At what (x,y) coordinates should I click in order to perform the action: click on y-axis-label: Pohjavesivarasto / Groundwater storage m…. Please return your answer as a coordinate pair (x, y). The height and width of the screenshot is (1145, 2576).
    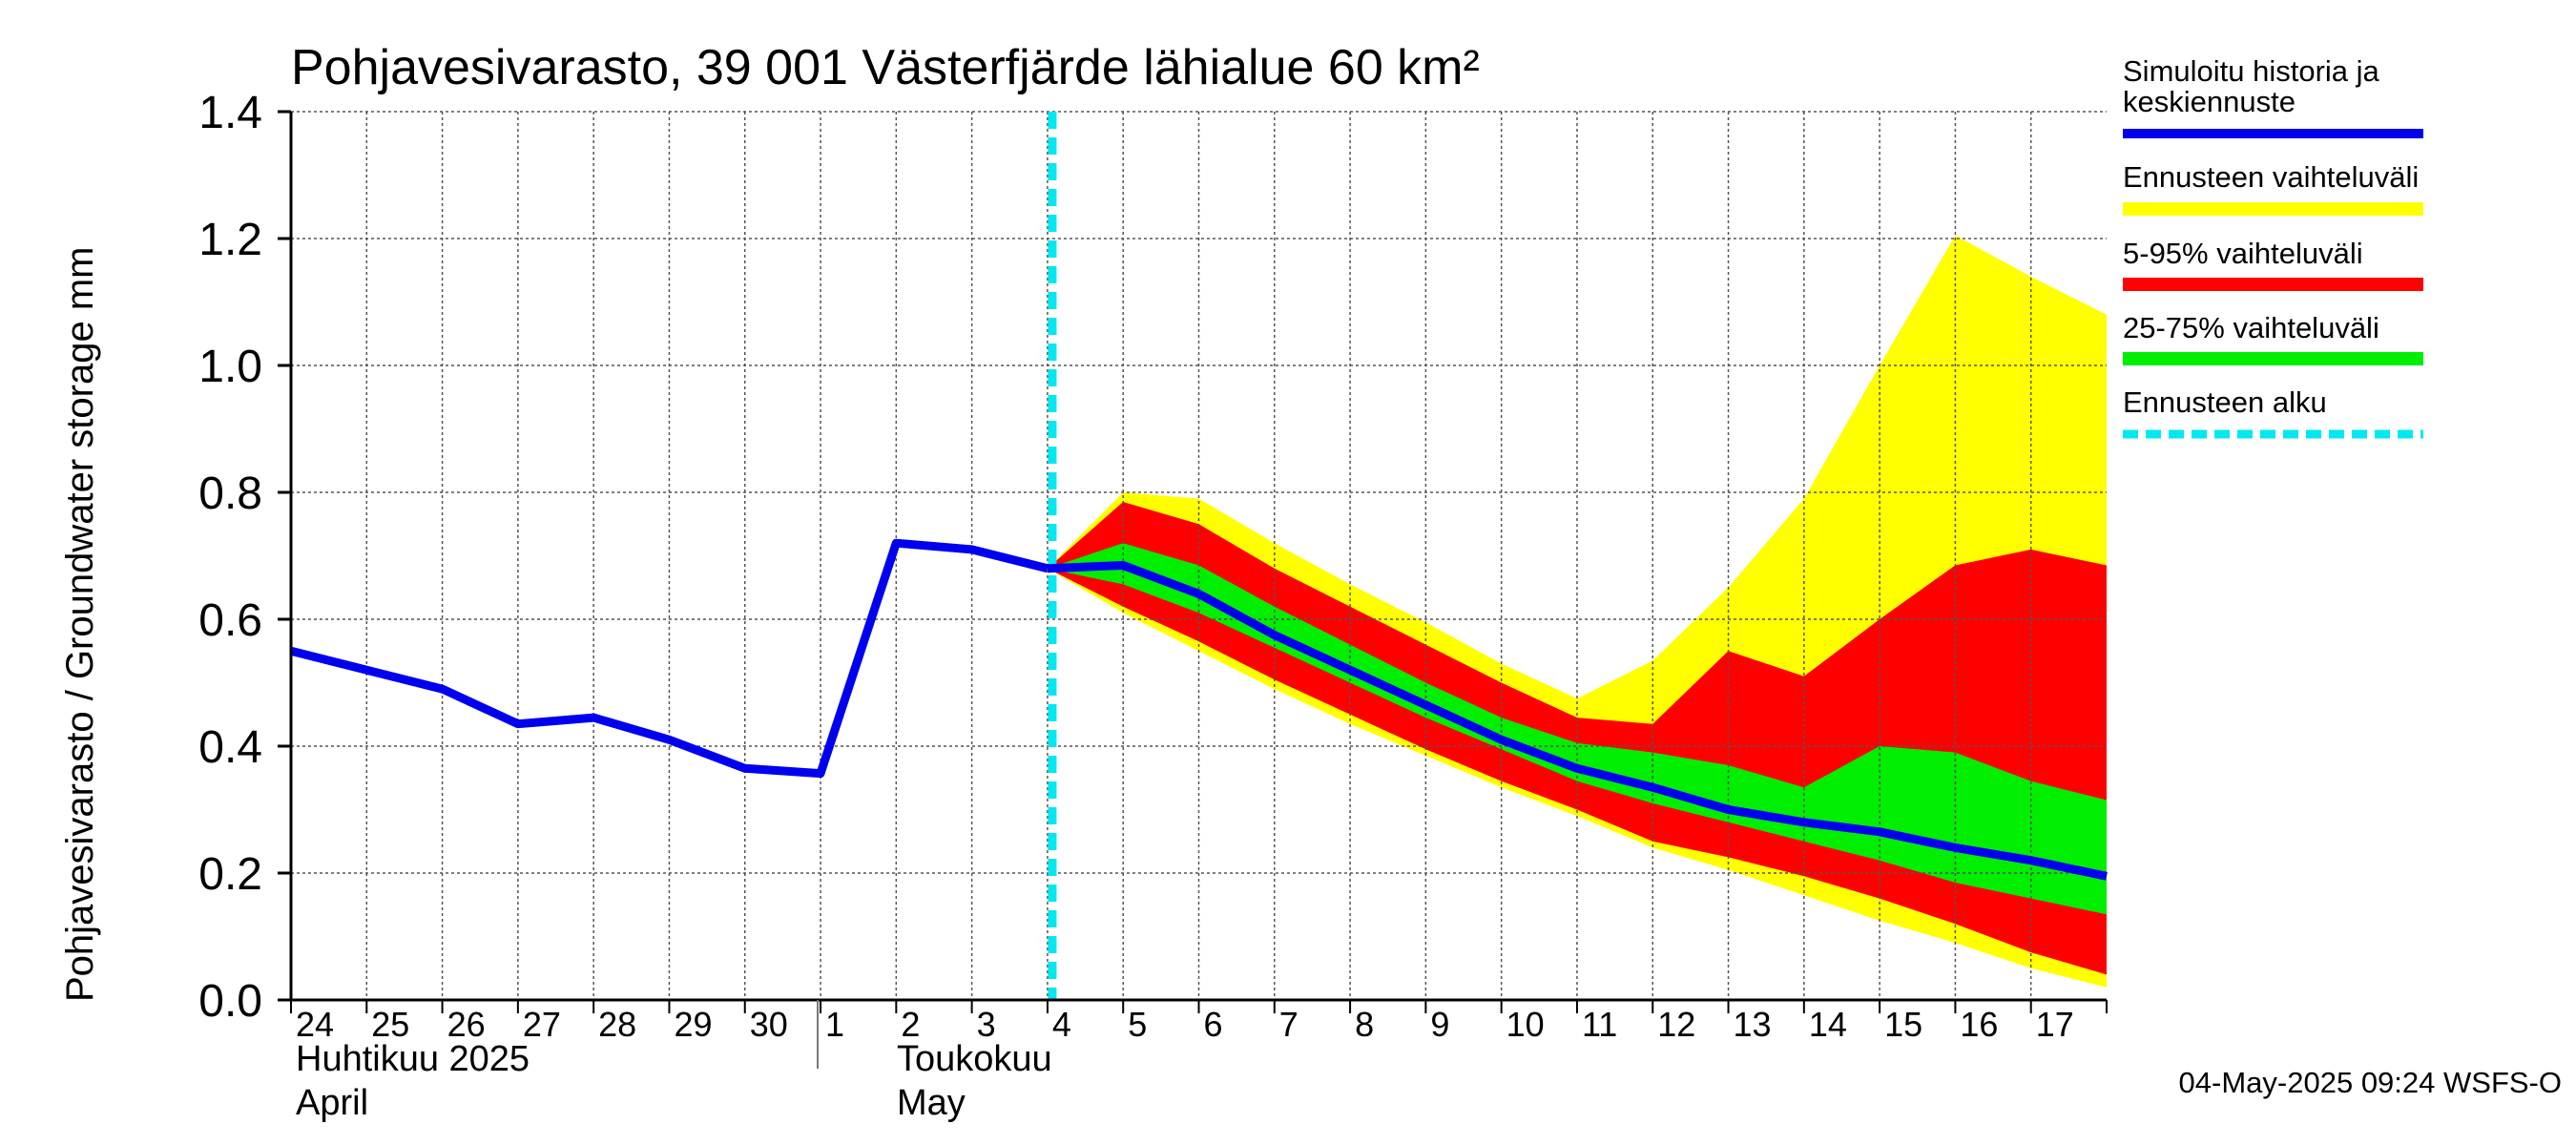
    Looking at the image, I should click on (80, 624).